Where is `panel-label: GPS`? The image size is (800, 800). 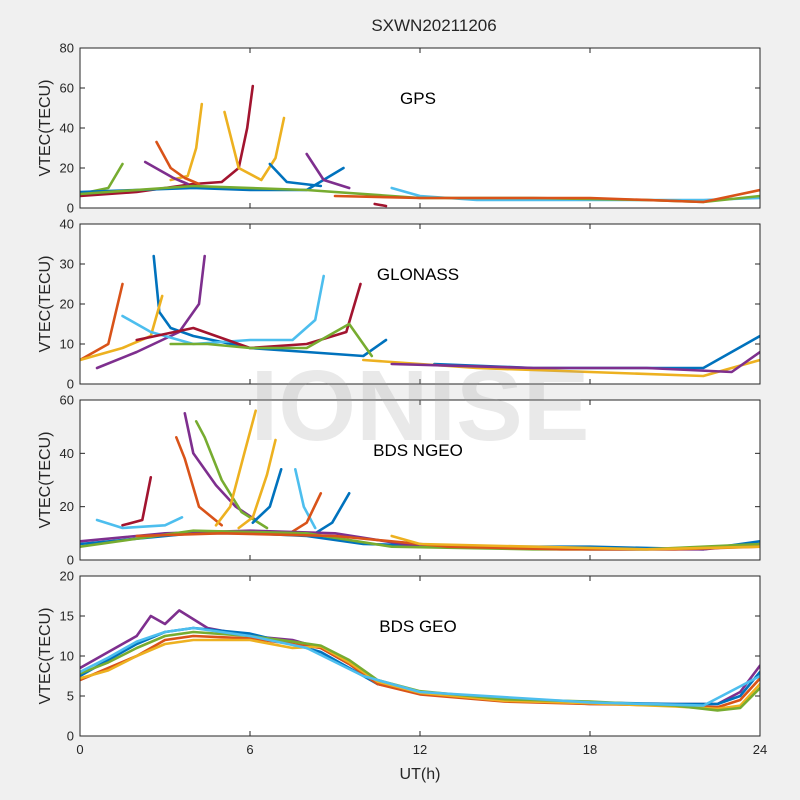 panel-label: GPS is located at coordinates (418, 98).